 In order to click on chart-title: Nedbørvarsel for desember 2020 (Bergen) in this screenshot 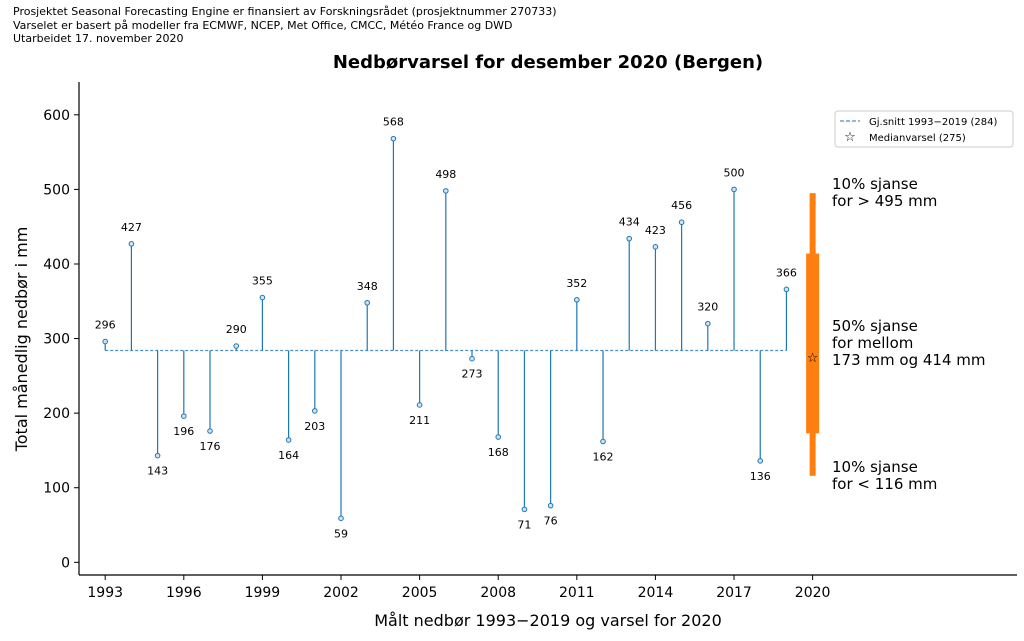, I will do `click(548, 62)`.